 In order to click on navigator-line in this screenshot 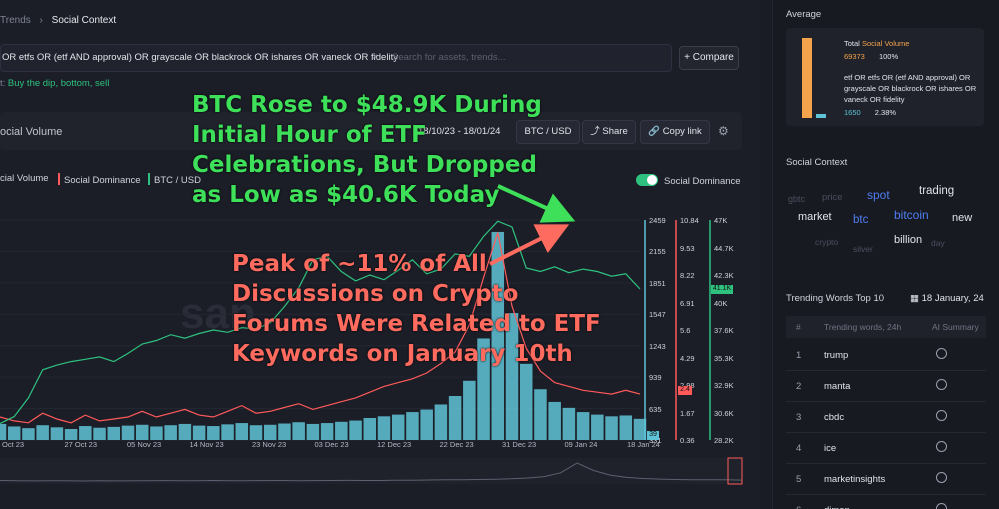, I will do `click(371, 472)`.